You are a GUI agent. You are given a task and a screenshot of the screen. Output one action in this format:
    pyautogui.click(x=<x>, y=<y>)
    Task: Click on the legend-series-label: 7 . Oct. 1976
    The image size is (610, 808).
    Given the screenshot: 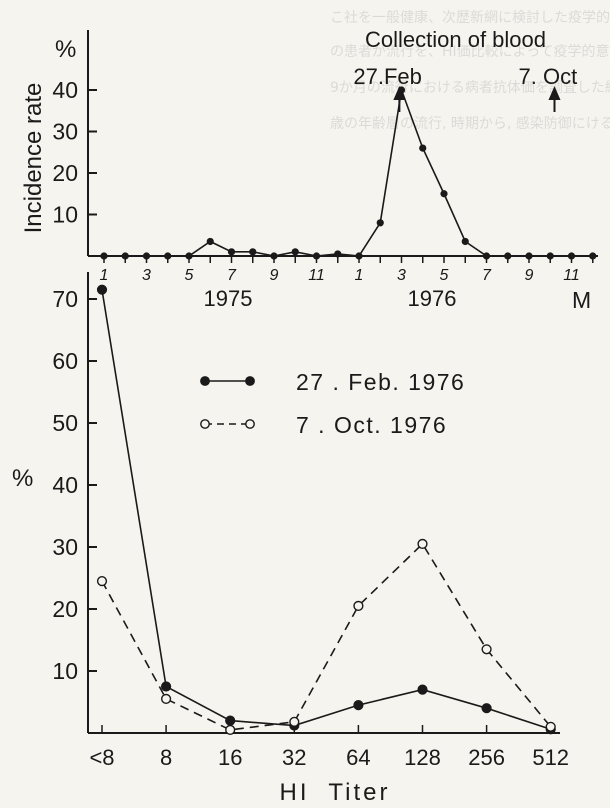 What is the action you would take?
    pyautogui.click(x=371, y=425)
    